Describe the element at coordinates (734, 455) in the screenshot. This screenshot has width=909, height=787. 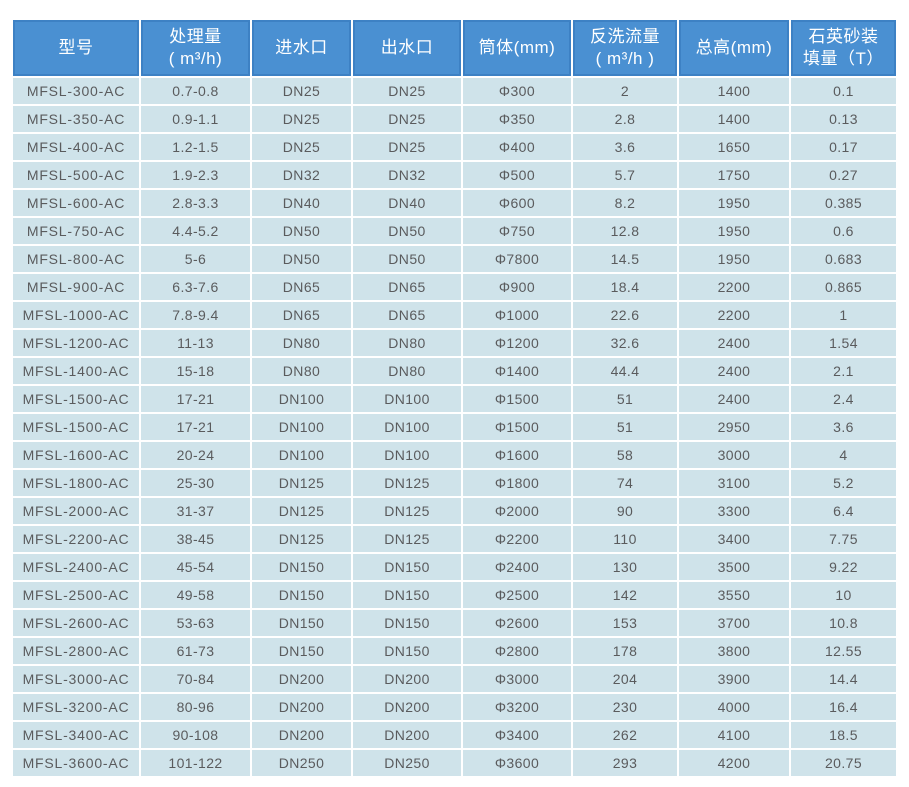
I see `table-cell: 3000` at that location.